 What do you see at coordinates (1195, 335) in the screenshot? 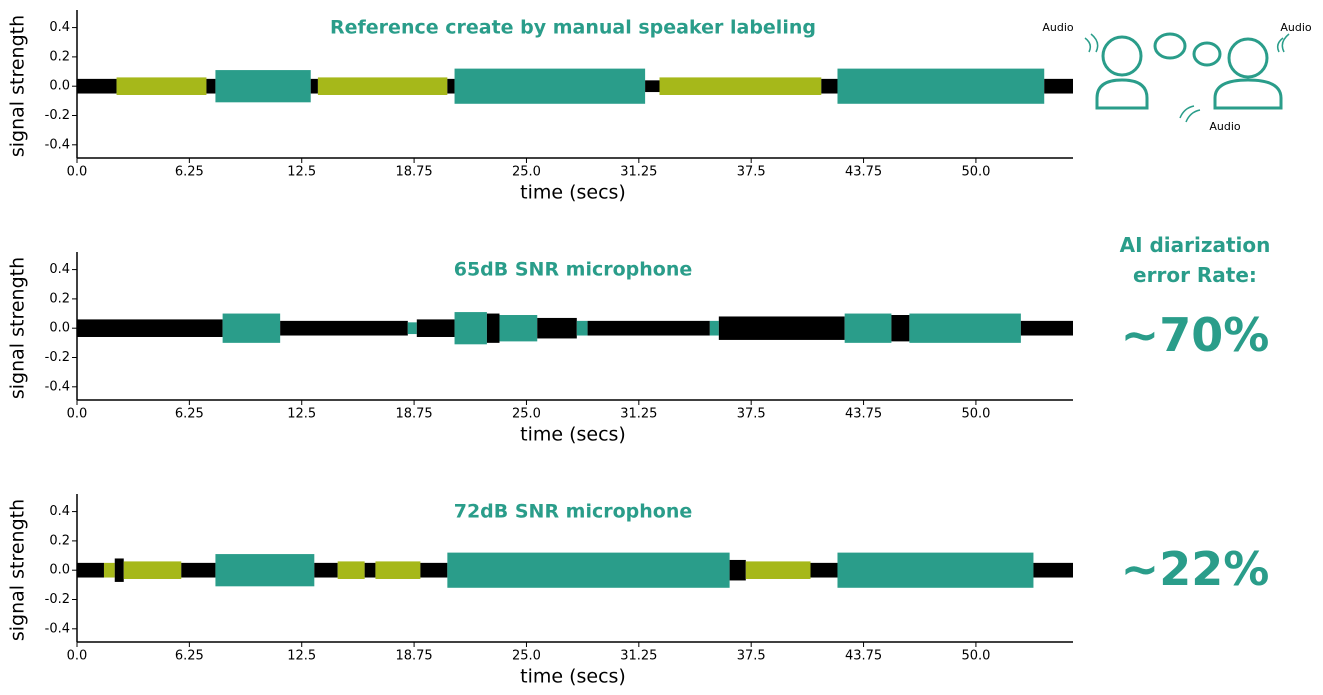
I see `error-rate: ~70%` at bounding box center [1195, 335].